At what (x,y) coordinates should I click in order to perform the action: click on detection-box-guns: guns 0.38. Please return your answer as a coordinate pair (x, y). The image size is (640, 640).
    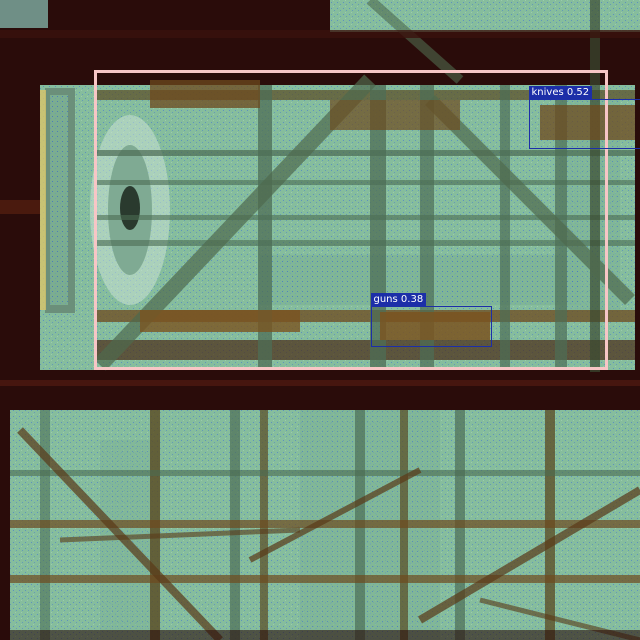
    Looking at the image, I should click on (431, 320).